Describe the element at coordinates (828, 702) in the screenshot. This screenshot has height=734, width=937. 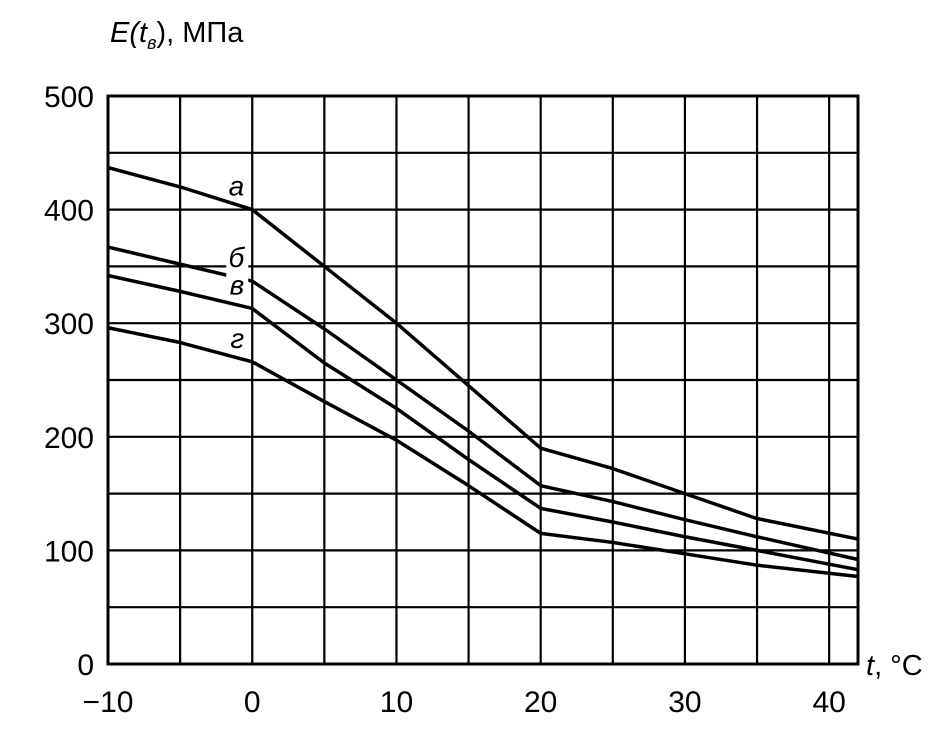
I see `x-tick-label: 40` at that location.